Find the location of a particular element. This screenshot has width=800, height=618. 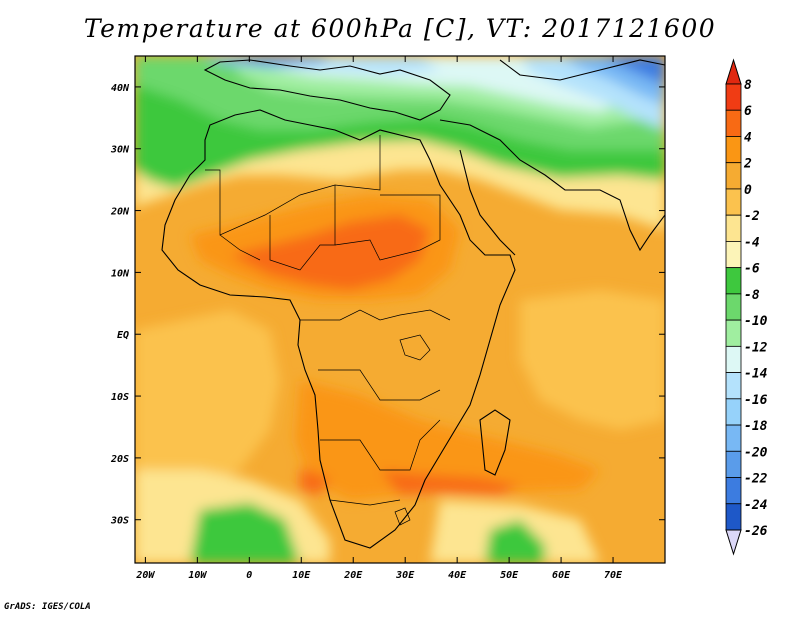

field-band-plus4-south is located at coordinates (447, 440).